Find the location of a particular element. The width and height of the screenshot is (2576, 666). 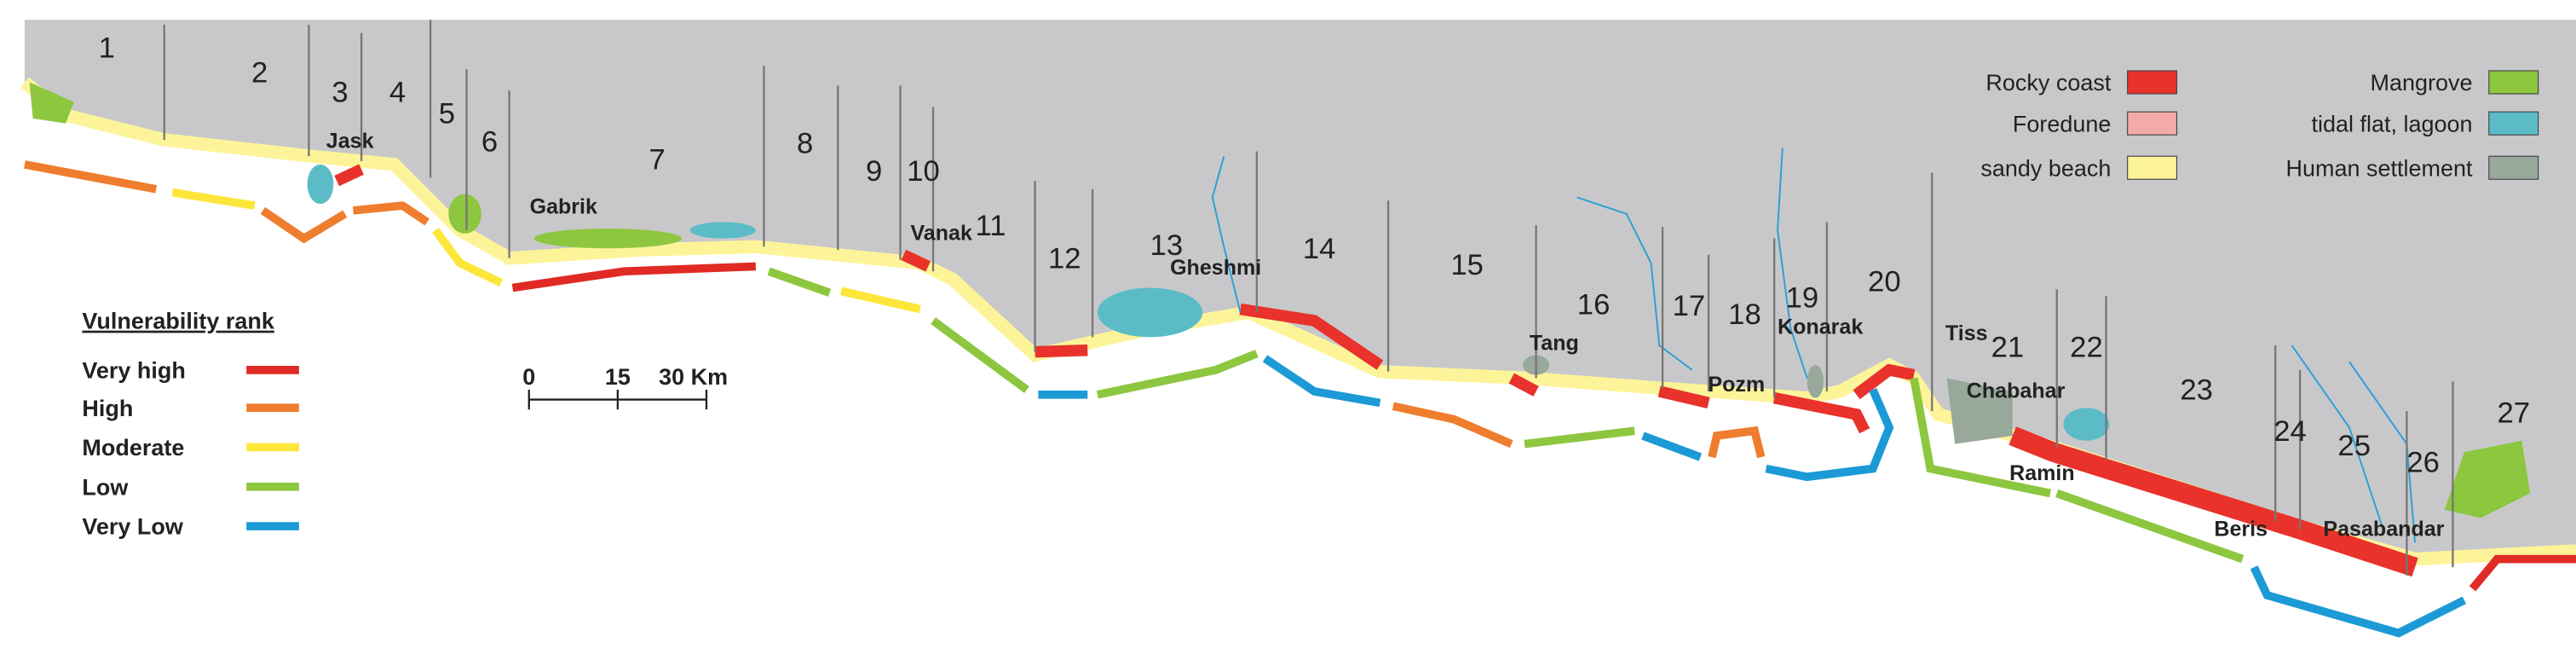

place-name: Chabahar is located at coordinates (2016, 391).